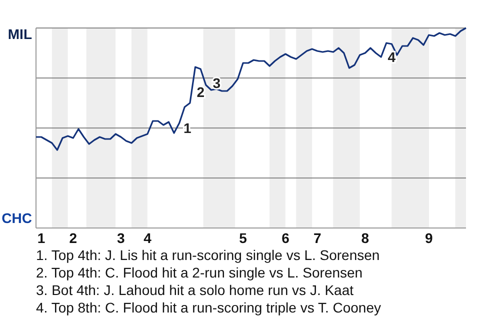 The height and width of the screenshot is (320, 480). Describe the element at coordinates (392, 57) in the screenshot. I see `annotation: 4` at that location.